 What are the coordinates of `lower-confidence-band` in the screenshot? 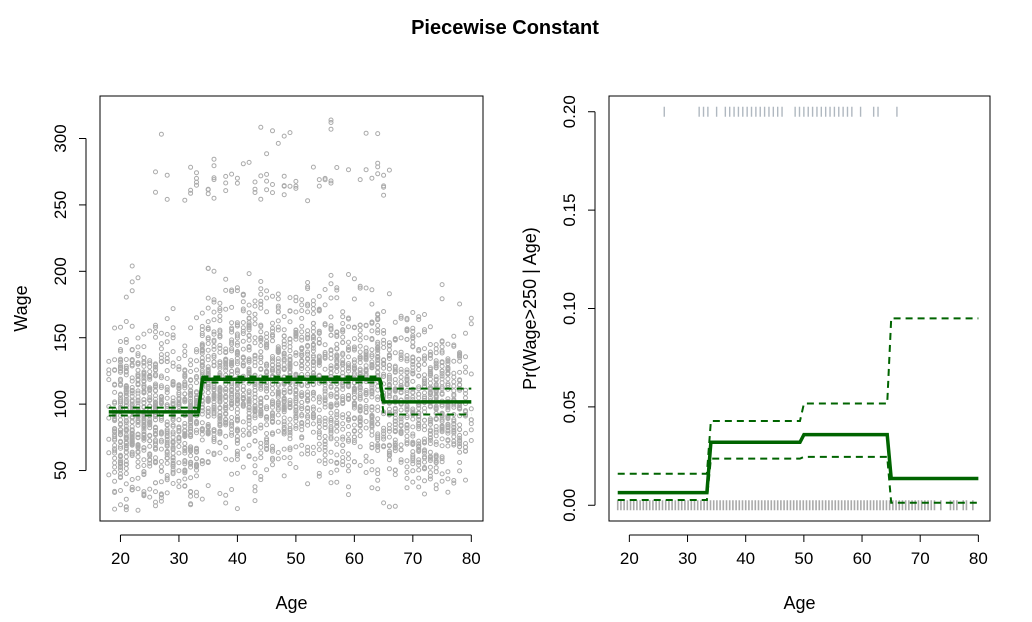 It's located at (290, 399).